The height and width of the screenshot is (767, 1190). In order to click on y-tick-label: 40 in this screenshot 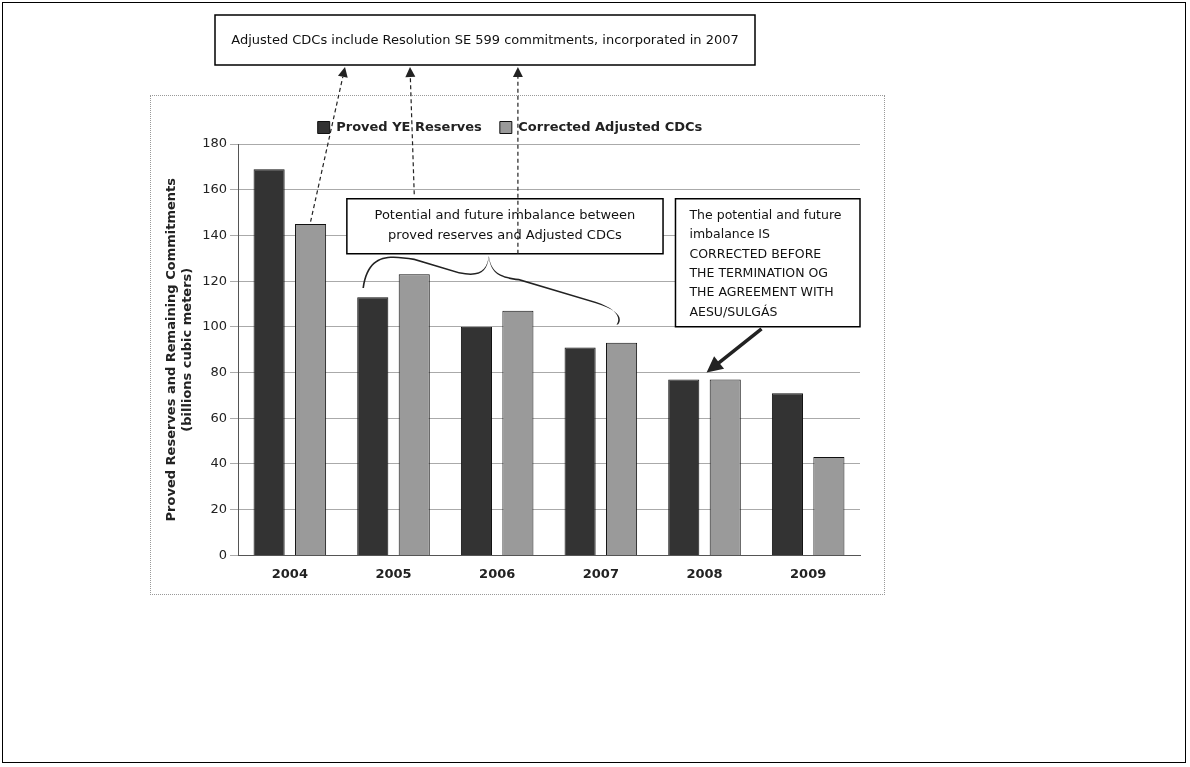, I will do `click(219, 463)`.